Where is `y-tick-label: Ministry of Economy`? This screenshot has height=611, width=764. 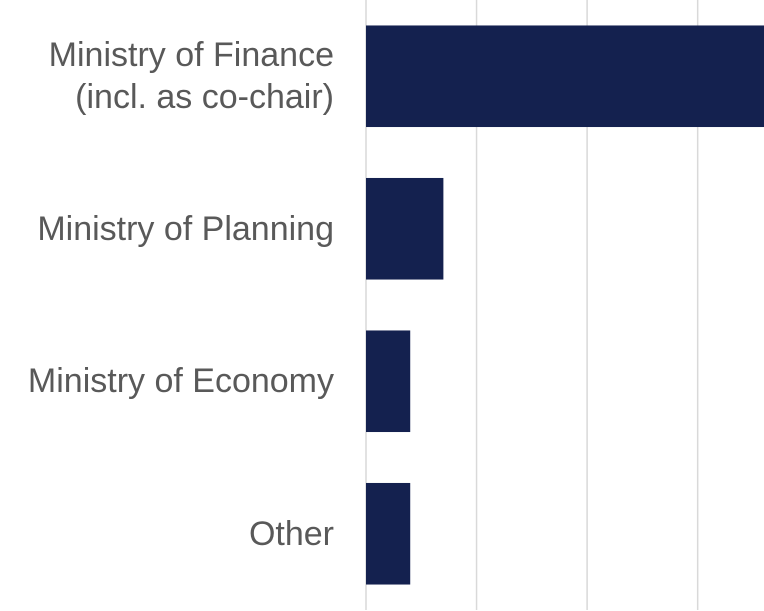 y-tick-label: Ministry of Economy is located at coordinates (180, 381).